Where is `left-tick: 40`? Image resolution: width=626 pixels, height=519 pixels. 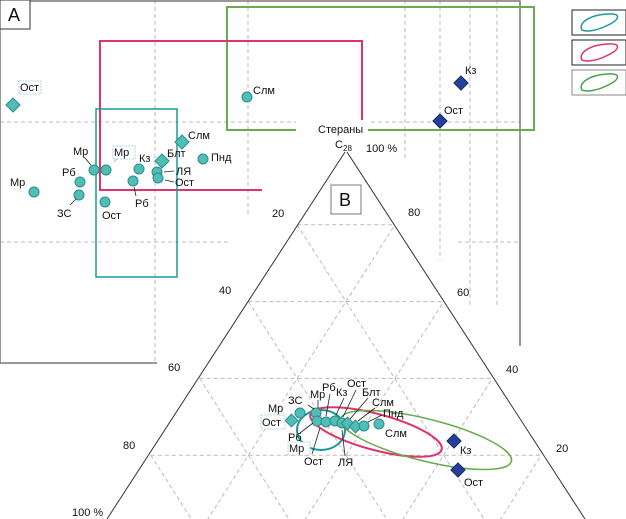
left-tick: 40 is located at coordinates (225, 291).